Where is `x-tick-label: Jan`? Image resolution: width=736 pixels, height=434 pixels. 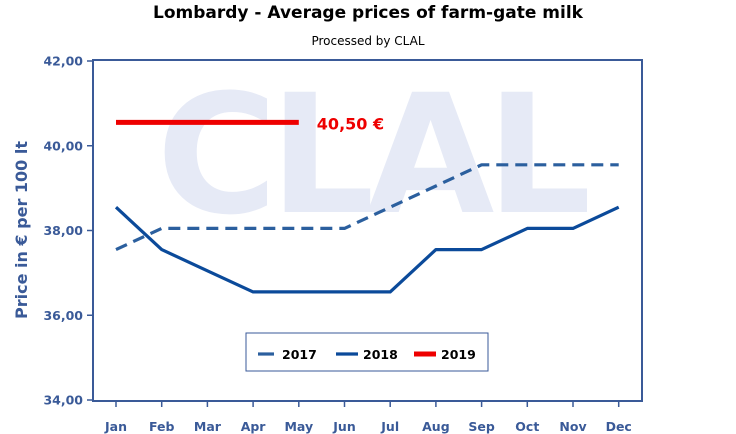 x-tick-label: Jan is located at coordinates (115, 426).